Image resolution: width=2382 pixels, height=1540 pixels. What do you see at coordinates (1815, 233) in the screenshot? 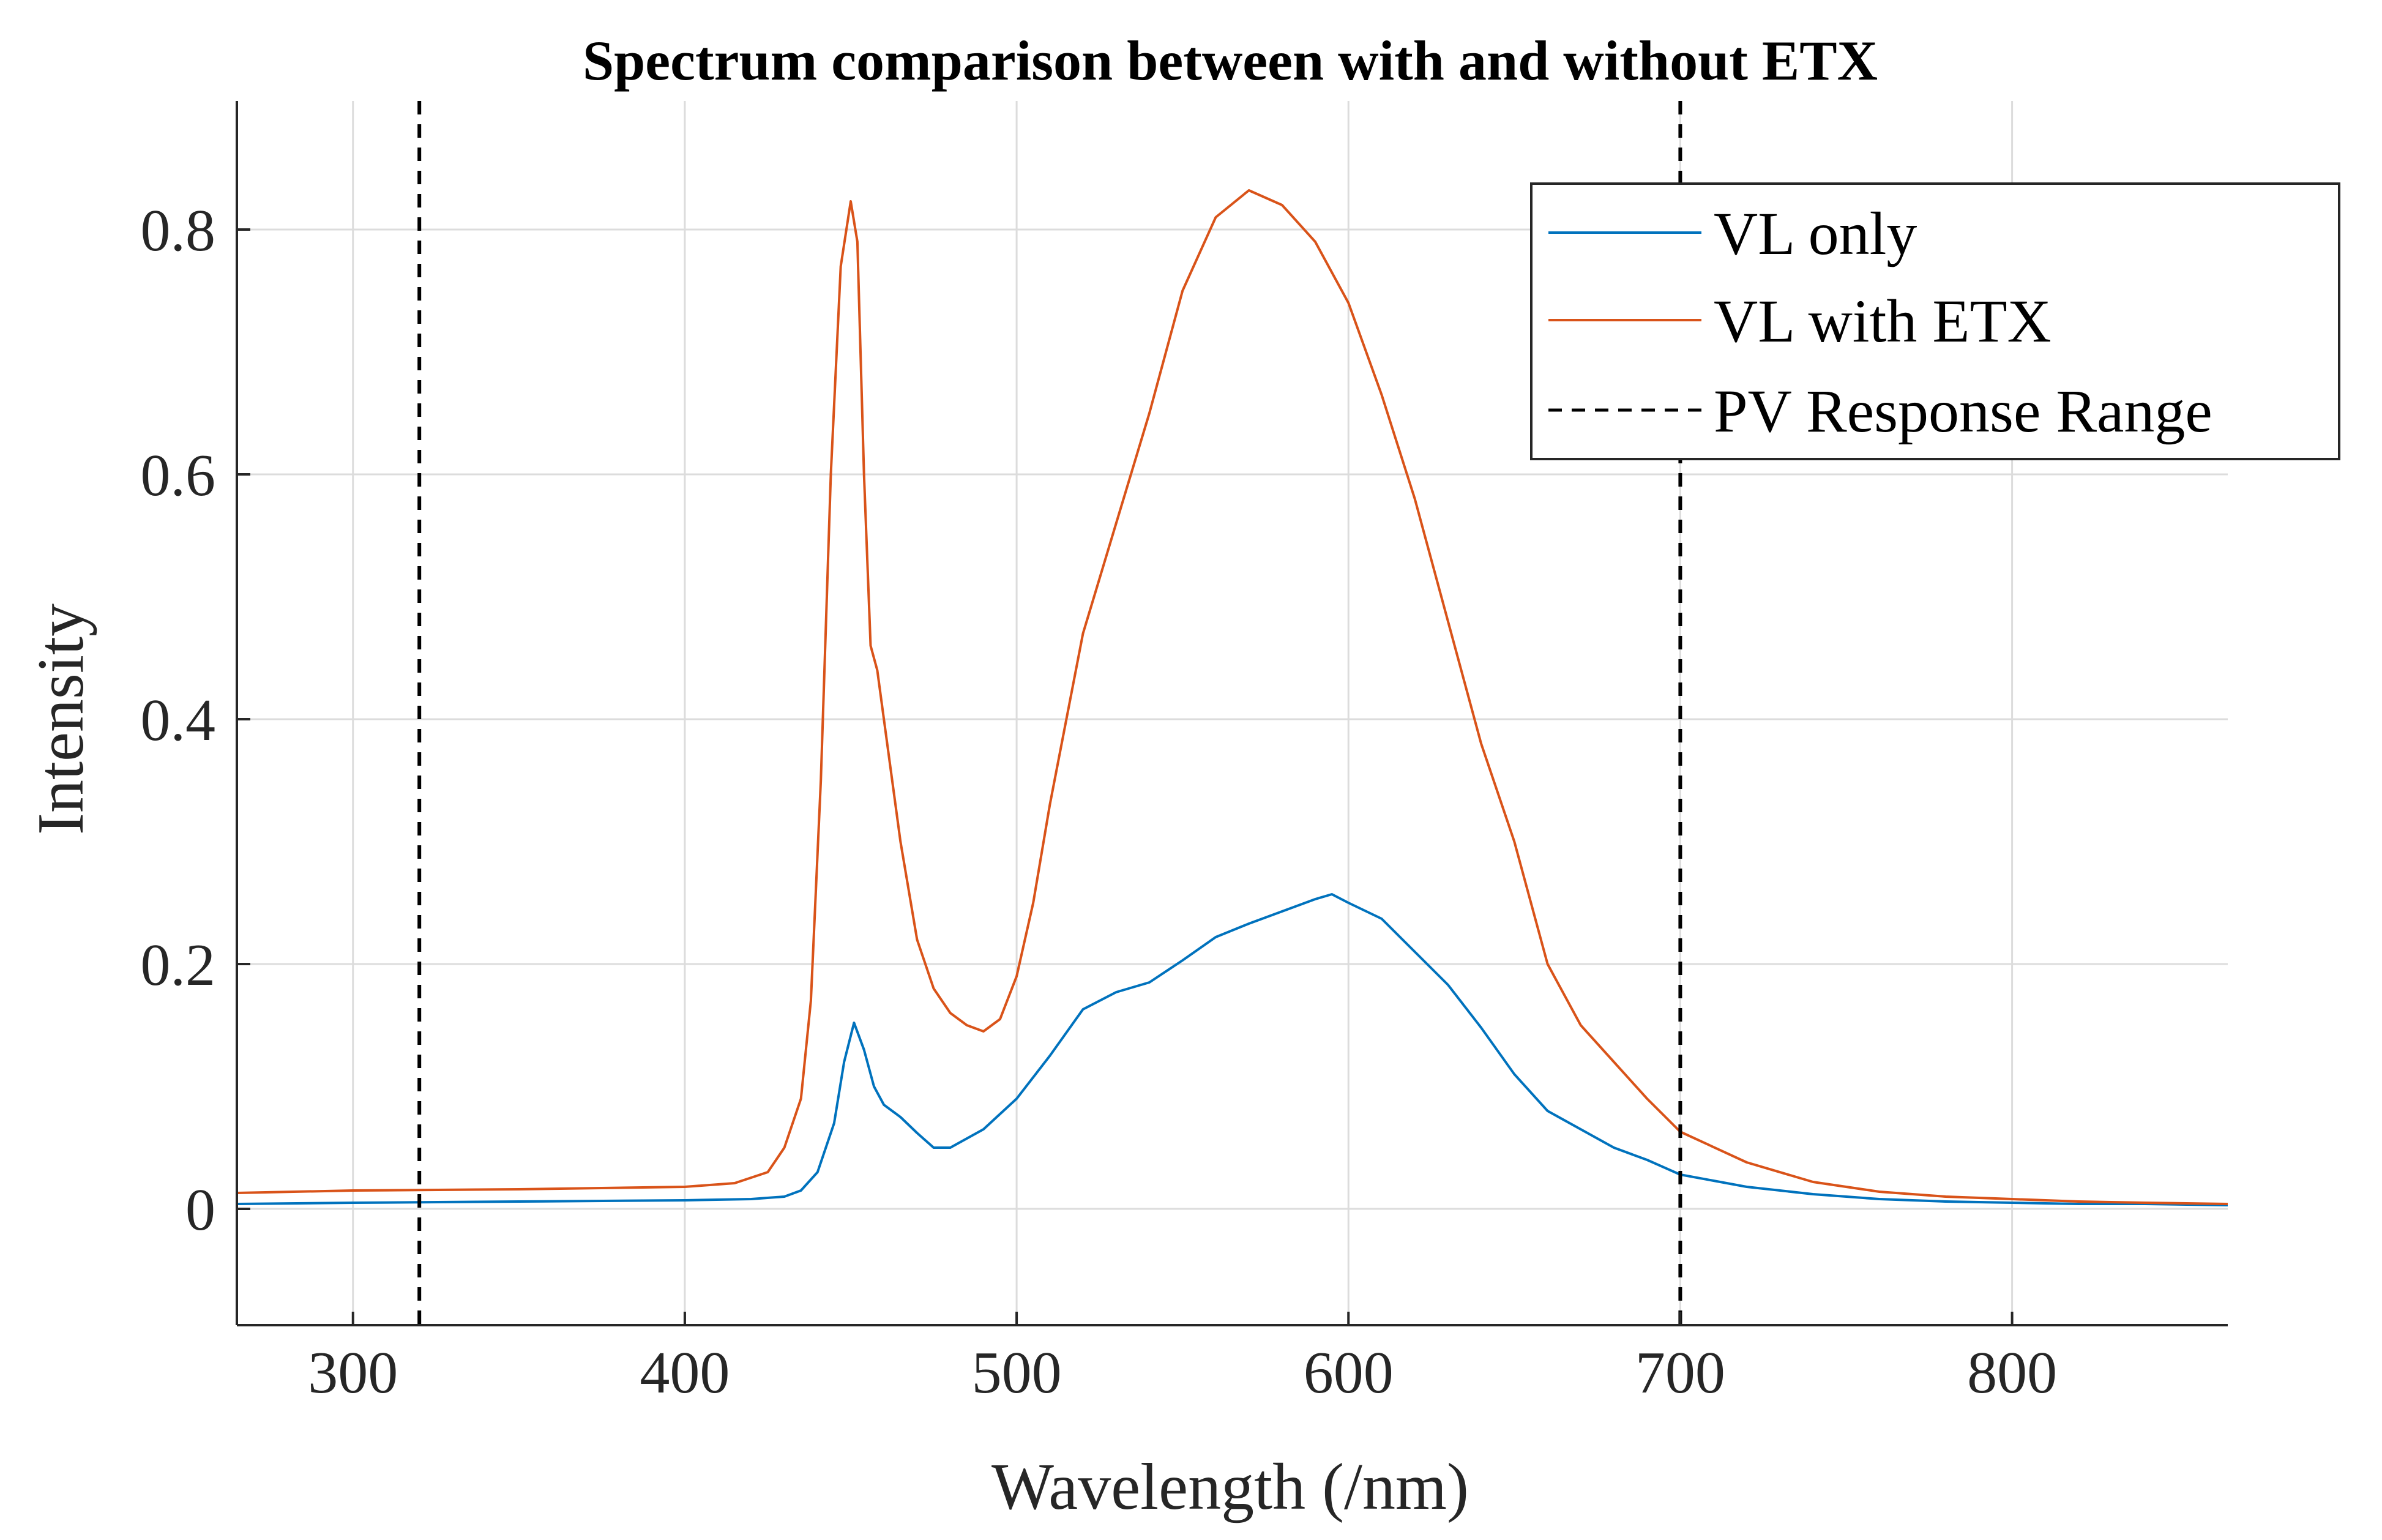
I see `legend-label-vl-only: VL only` at bounding box center [1815, 233].